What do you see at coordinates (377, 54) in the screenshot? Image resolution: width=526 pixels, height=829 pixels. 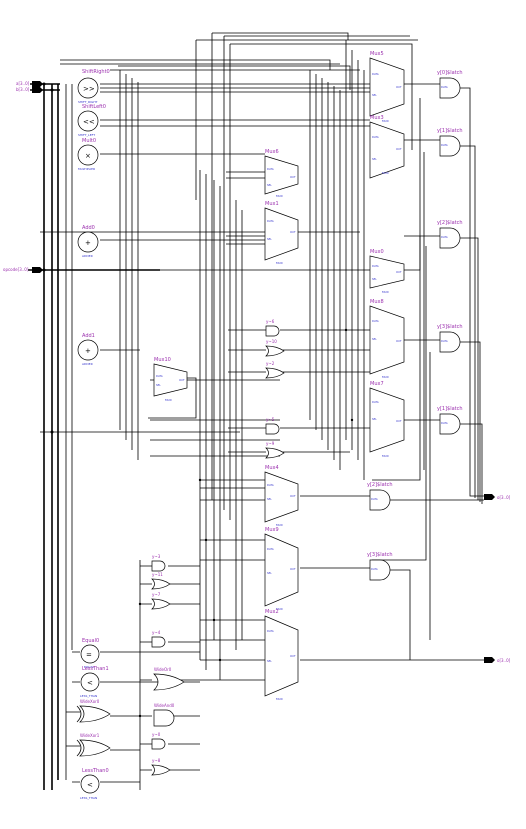 I see `svg-text: Mux5` at bounding box center [377, 54].